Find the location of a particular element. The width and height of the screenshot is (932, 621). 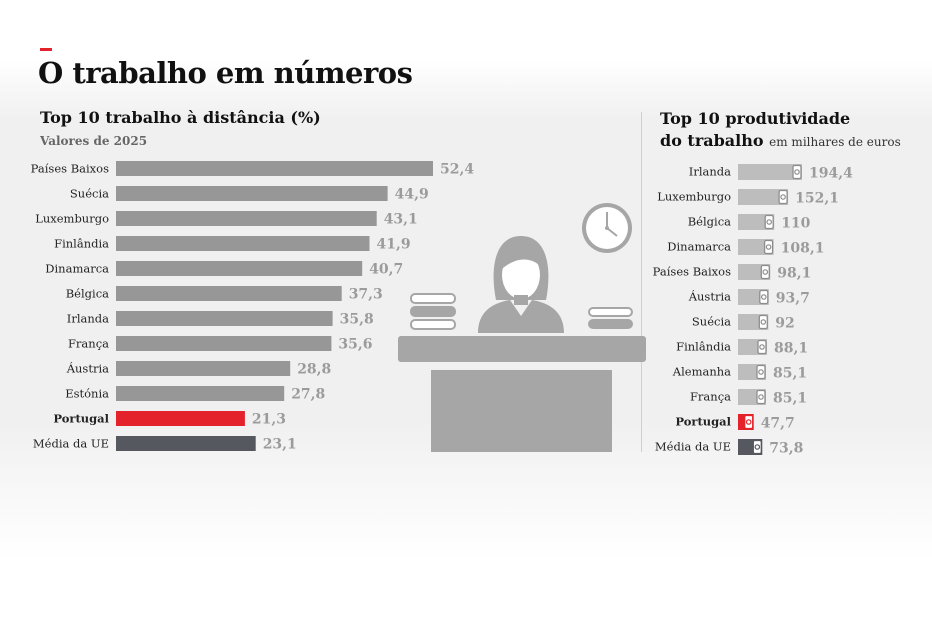

value-label-finlandia: 88,1 is located at coordinates (791, 349).